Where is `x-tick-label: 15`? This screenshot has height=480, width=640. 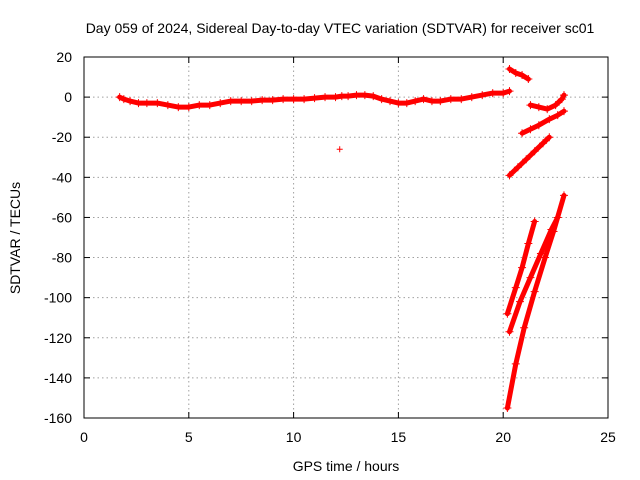 x-tick-label: 15 is located at coordinates (399, 437).